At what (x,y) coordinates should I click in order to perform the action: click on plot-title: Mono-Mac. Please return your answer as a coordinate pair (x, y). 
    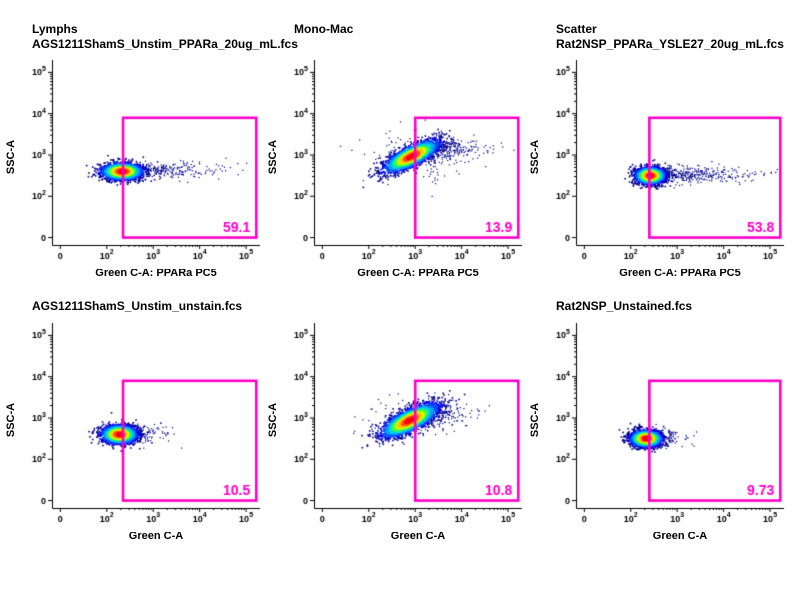
    Looking at the image, I should click on (324, 29).